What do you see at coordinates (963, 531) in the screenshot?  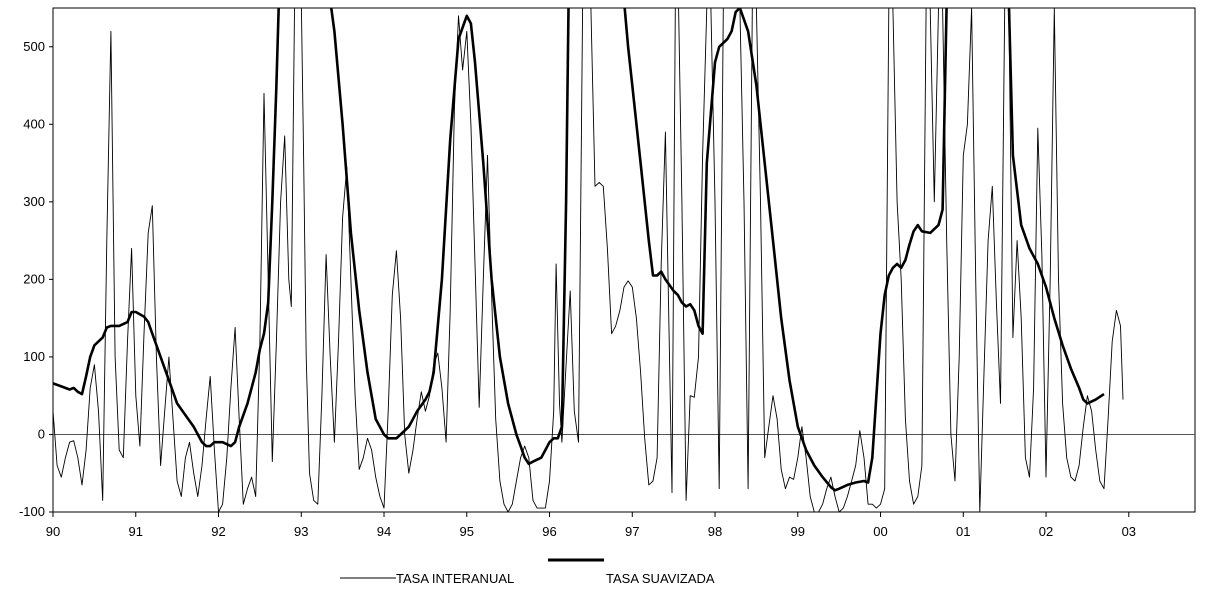 I see `x-tick-label: 01` at bounding box center [963, 531].